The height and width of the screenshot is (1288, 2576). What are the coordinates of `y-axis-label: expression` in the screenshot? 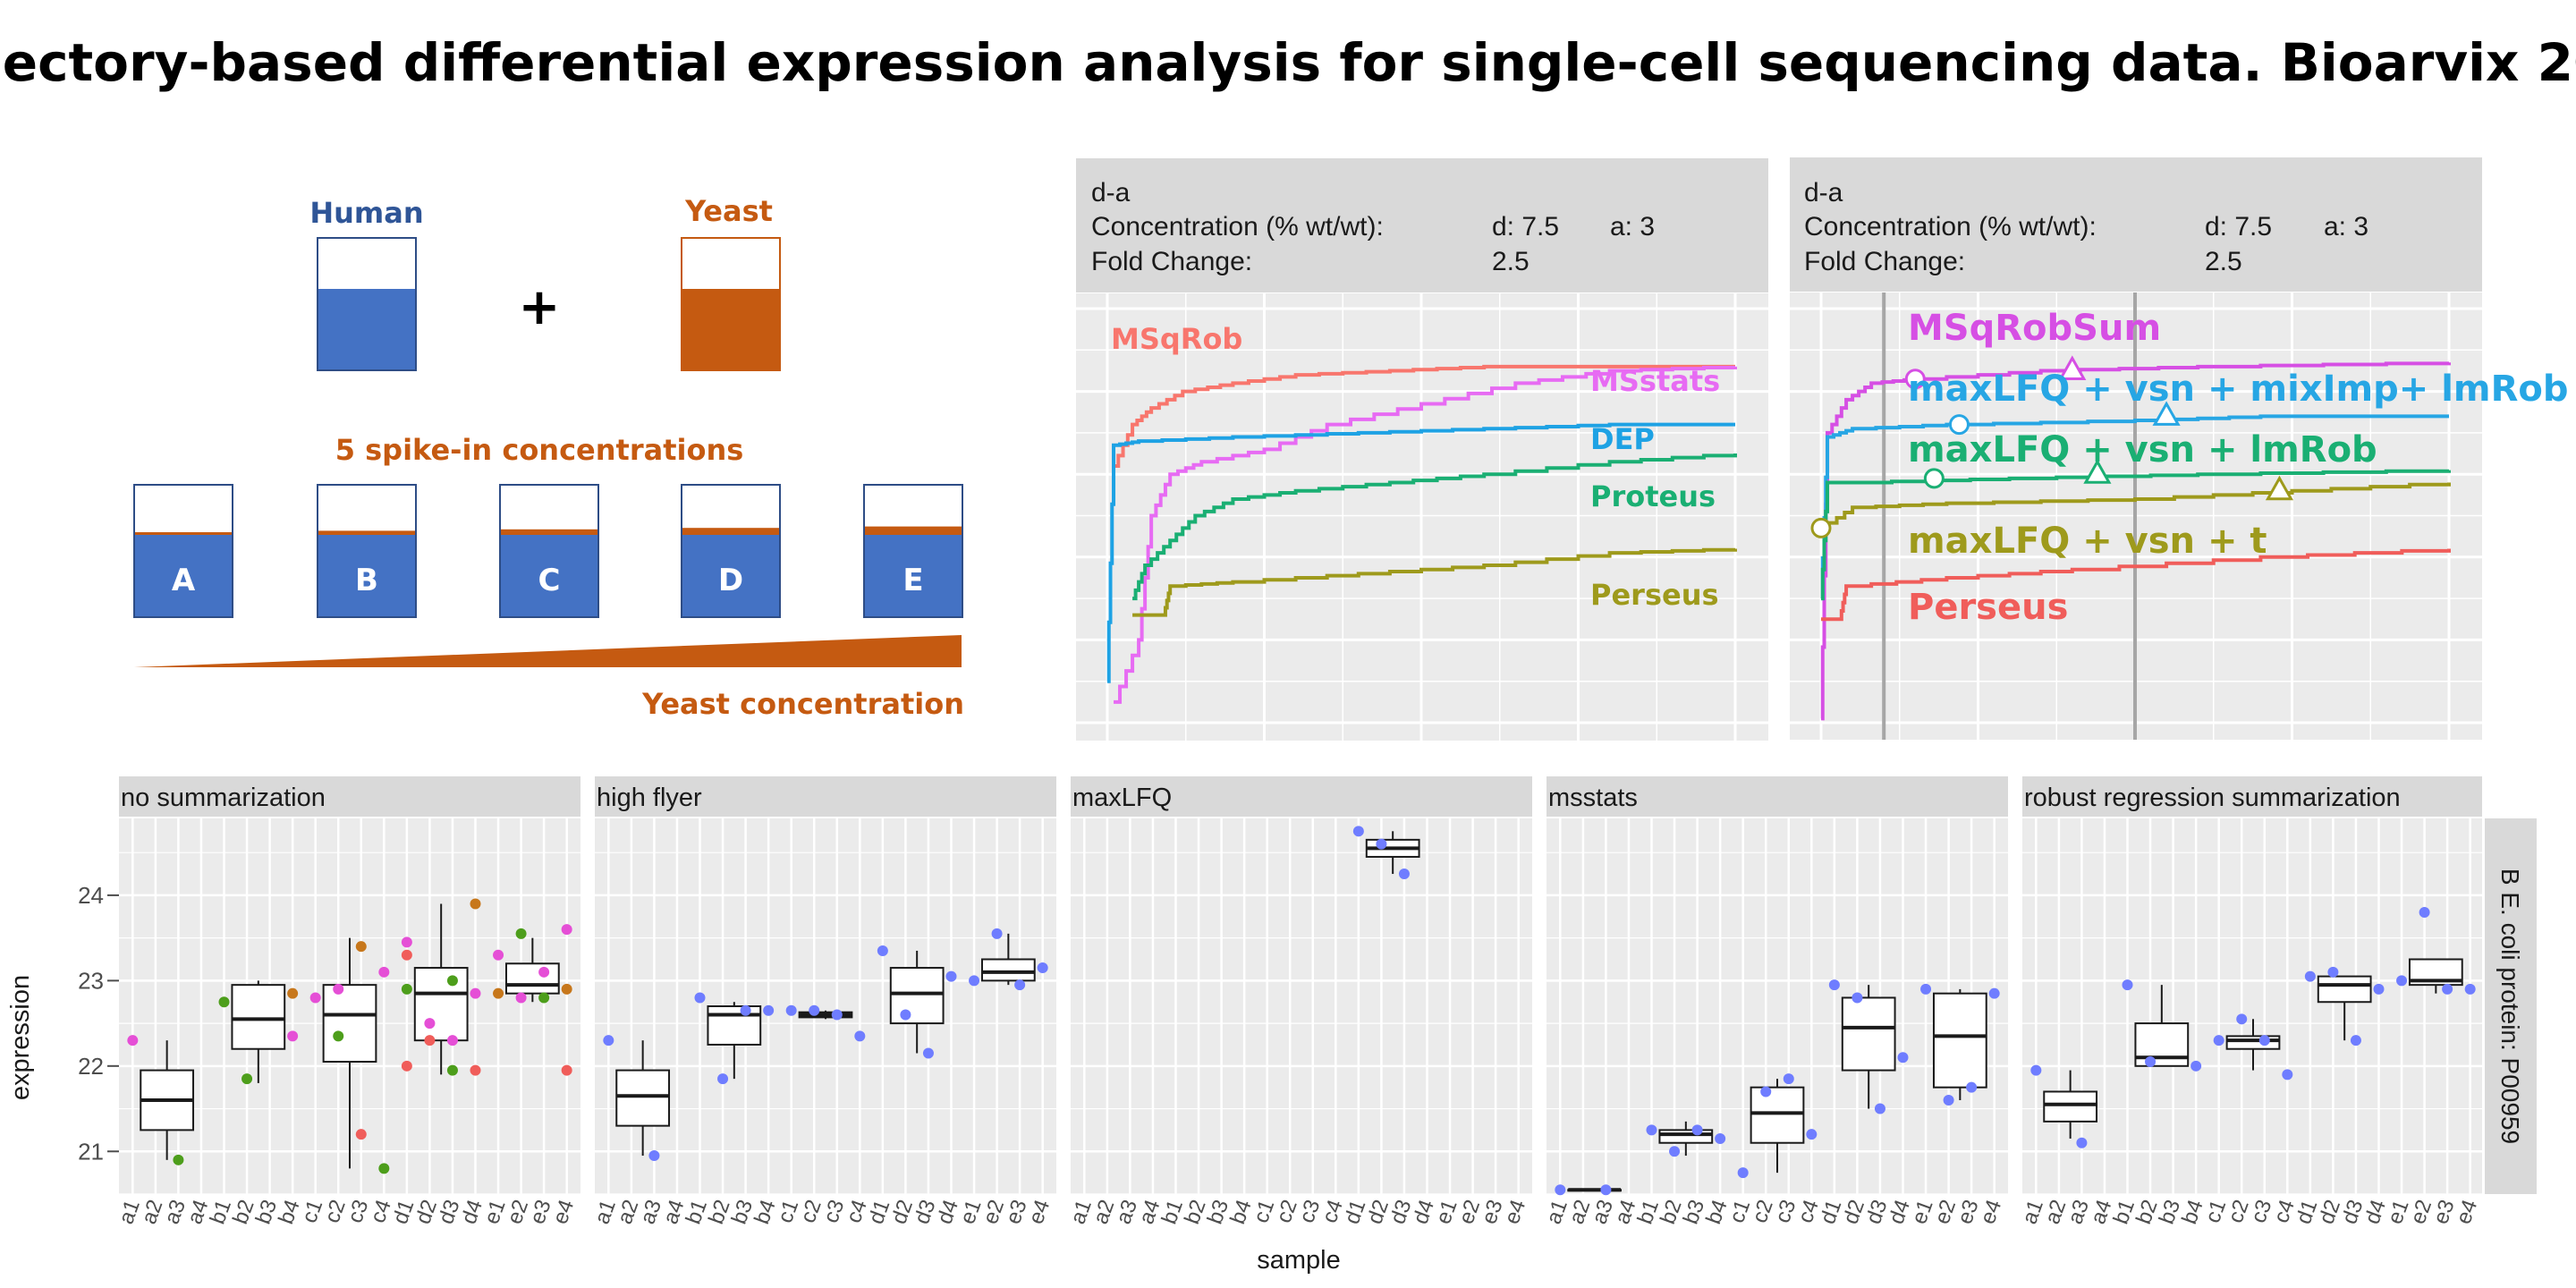 It's located at (20, 1037).